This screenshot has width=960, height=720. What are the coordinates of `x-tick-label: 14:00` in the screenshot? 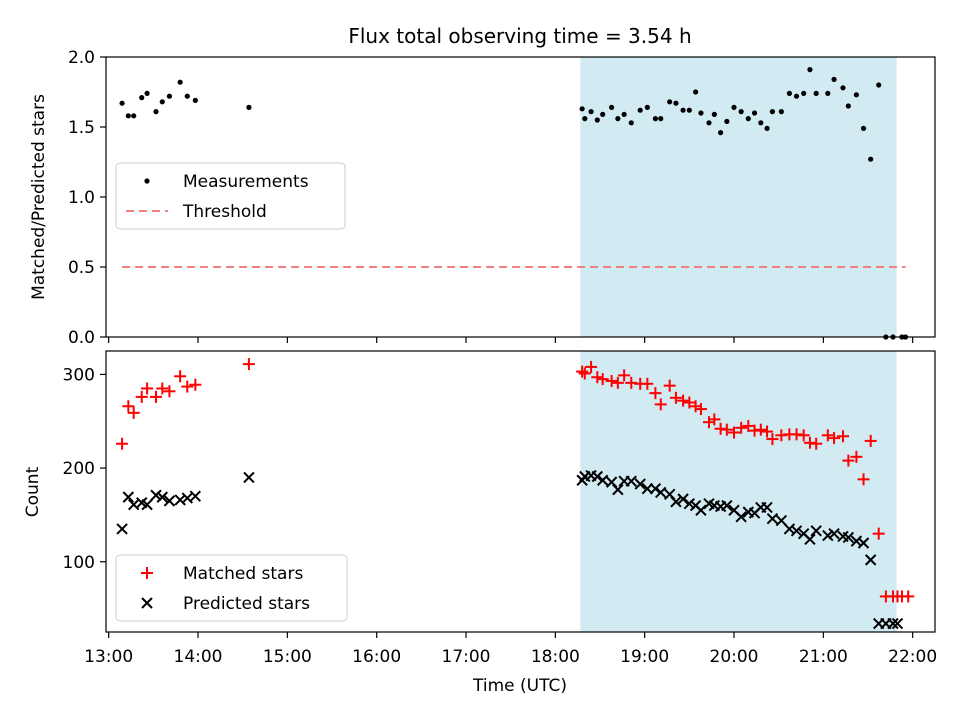 It's located at (198, 657).